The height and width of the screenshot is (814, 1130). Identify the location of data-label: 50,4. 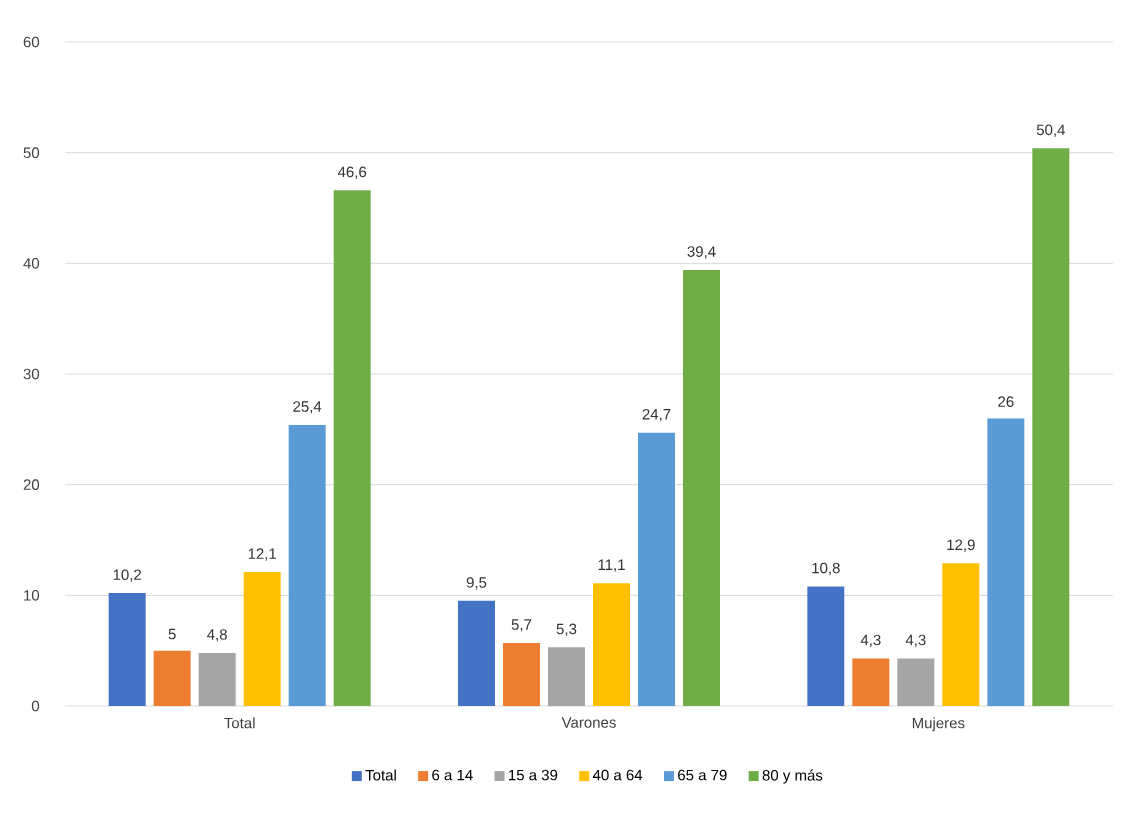
(1050, 130).